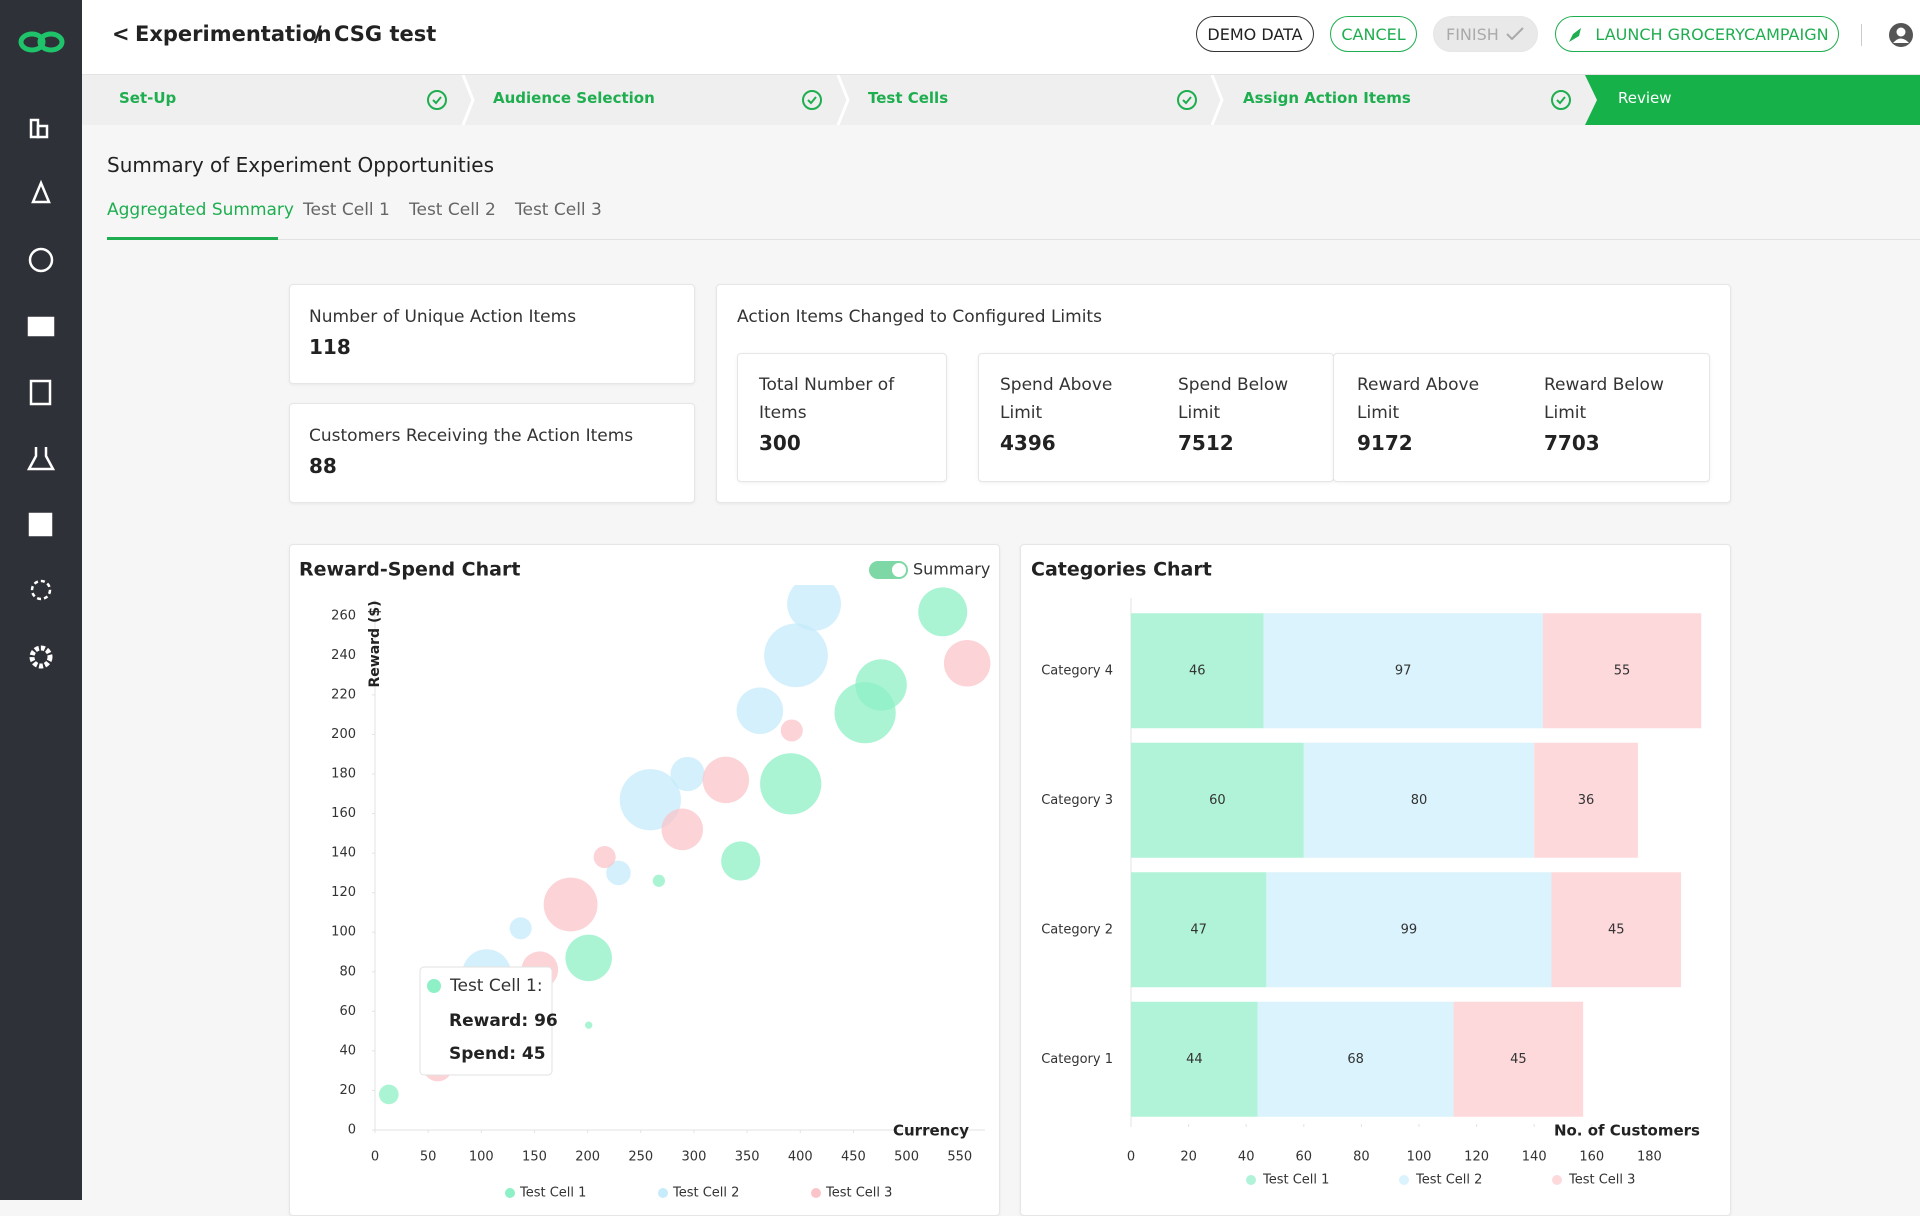 The width and height of the screenshot is (1920, 1216). What do you see at coordinates (443, 317) in the screenshot?
I see `card-label: Number of Unique Action Items` at bounding box center [443, 317].